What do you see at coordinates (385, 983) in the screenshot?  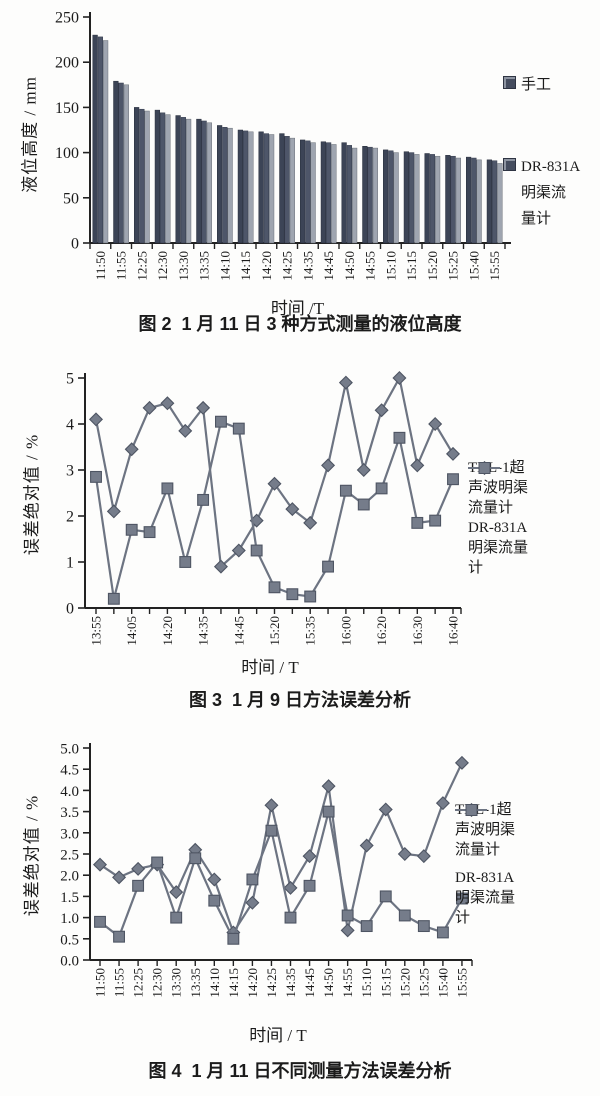 I see `svg-text: 15:15` at bounding box center [385, 983].